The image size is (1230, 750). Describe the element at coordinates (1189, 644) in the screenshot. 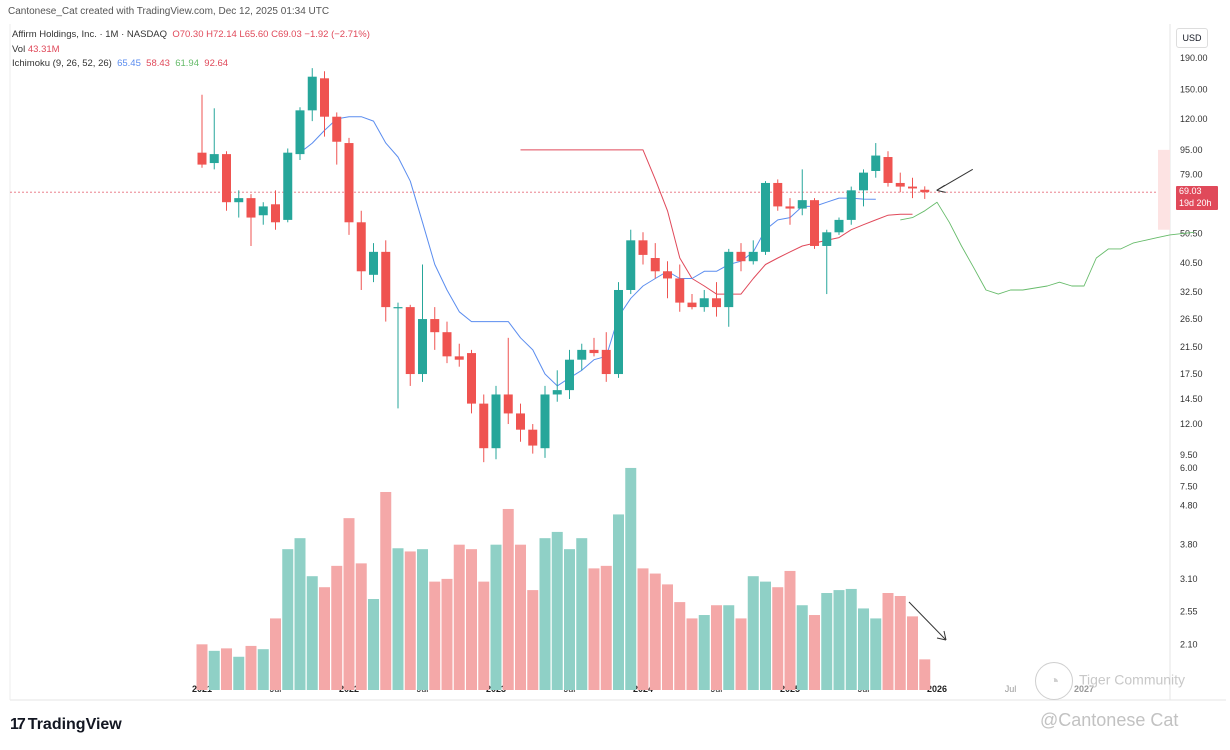

I see `volume-tick-label: 2.10` at that location.